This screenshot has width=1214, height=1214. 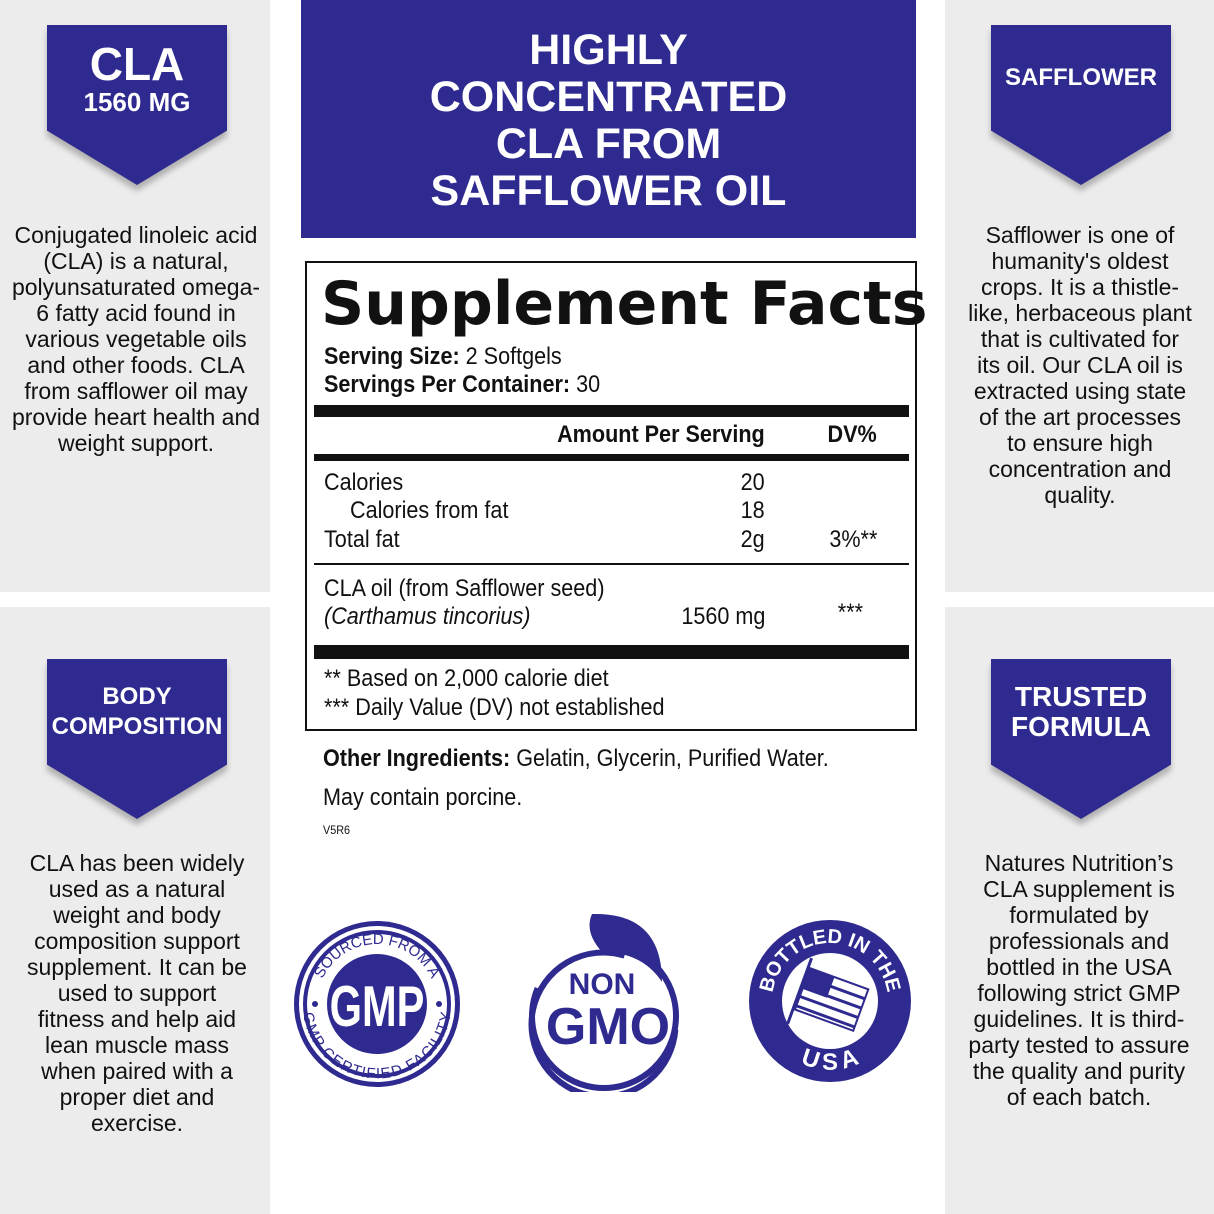 I want to click on header-line: HIGHLY, so click(x=608, y=50).